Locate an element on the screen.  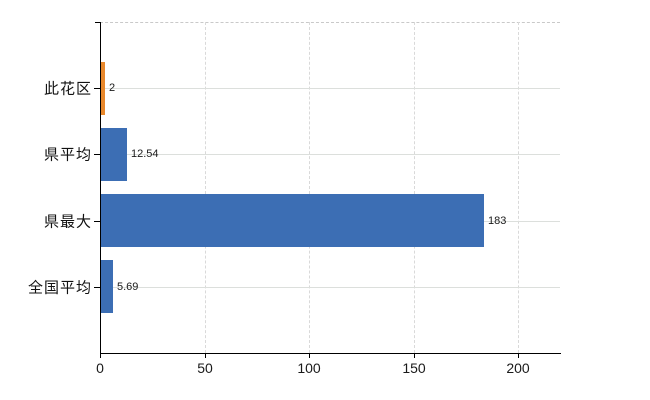
plot-top-border is located at coordinates (330, 22).